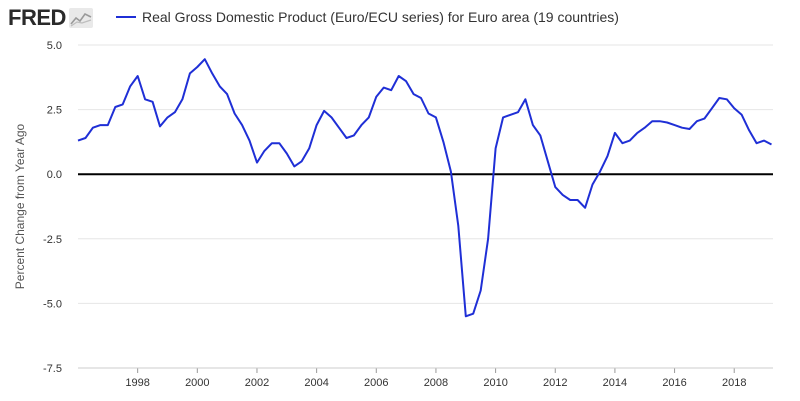 The image size is (800, 401). I want to click on fred-logo-text: FRED, so click(37, 17).